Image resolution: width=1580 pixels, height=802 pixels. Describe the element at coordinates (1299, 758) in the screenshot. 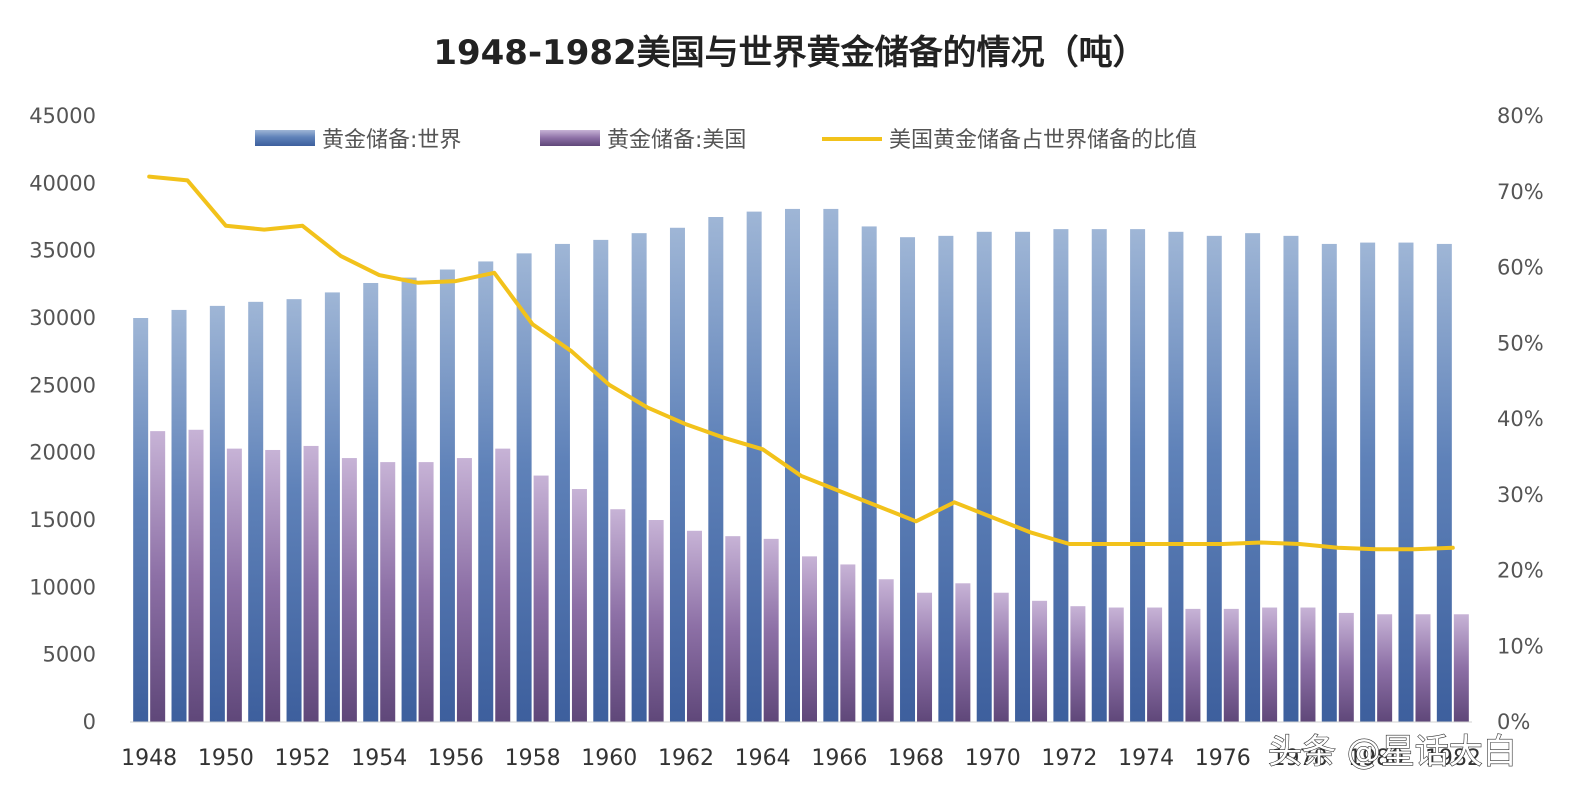

I see `x-axis-tick-label: 1978` at that location.